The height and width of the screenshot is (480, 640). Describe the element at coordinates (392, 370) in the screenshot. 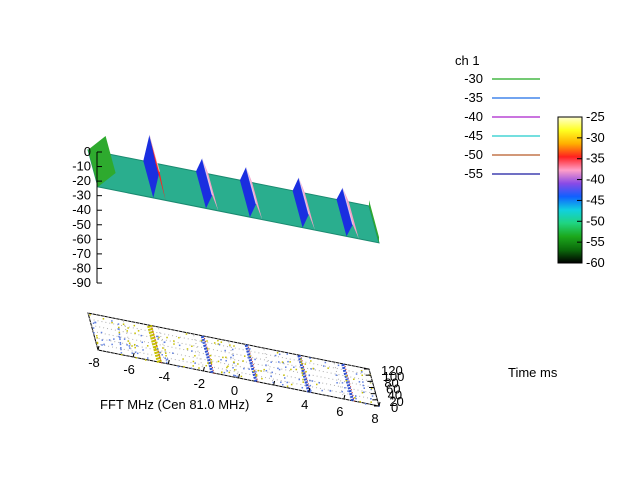

I see `y-tick-label: 120` at that location.